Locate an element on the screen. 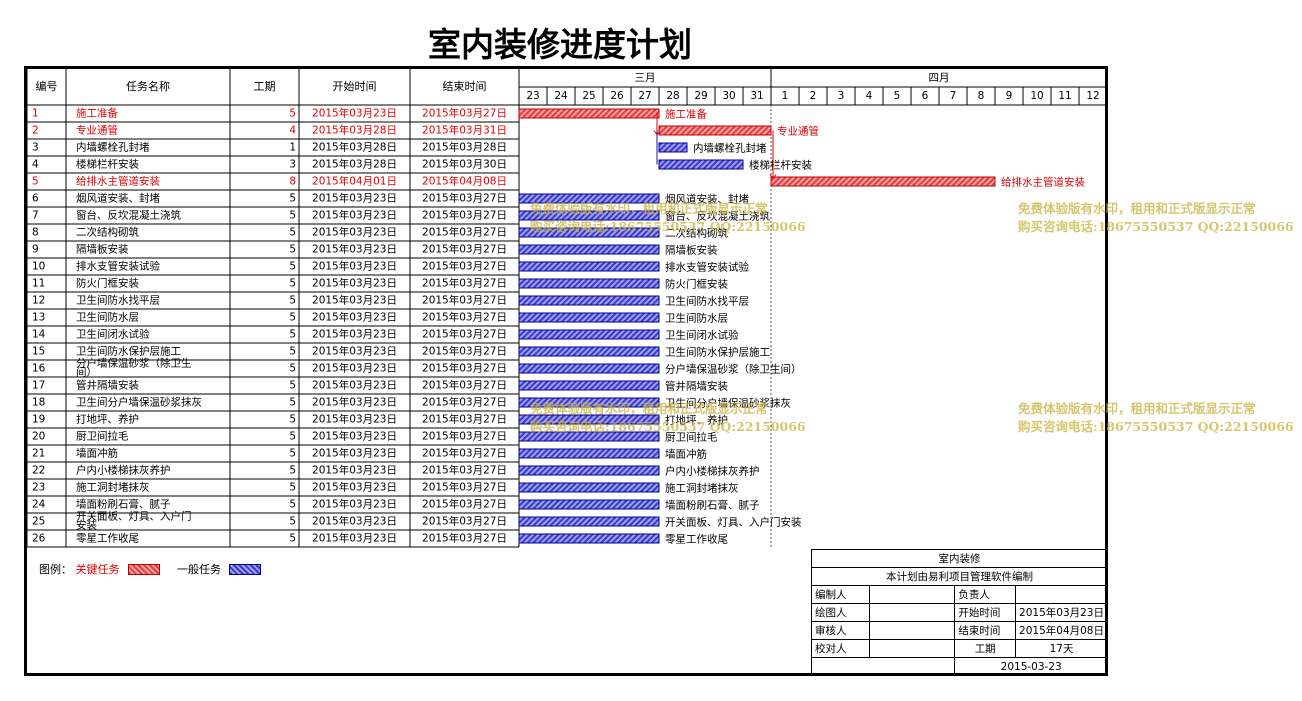  day-label: 23 is located at coordinates (532, 96).